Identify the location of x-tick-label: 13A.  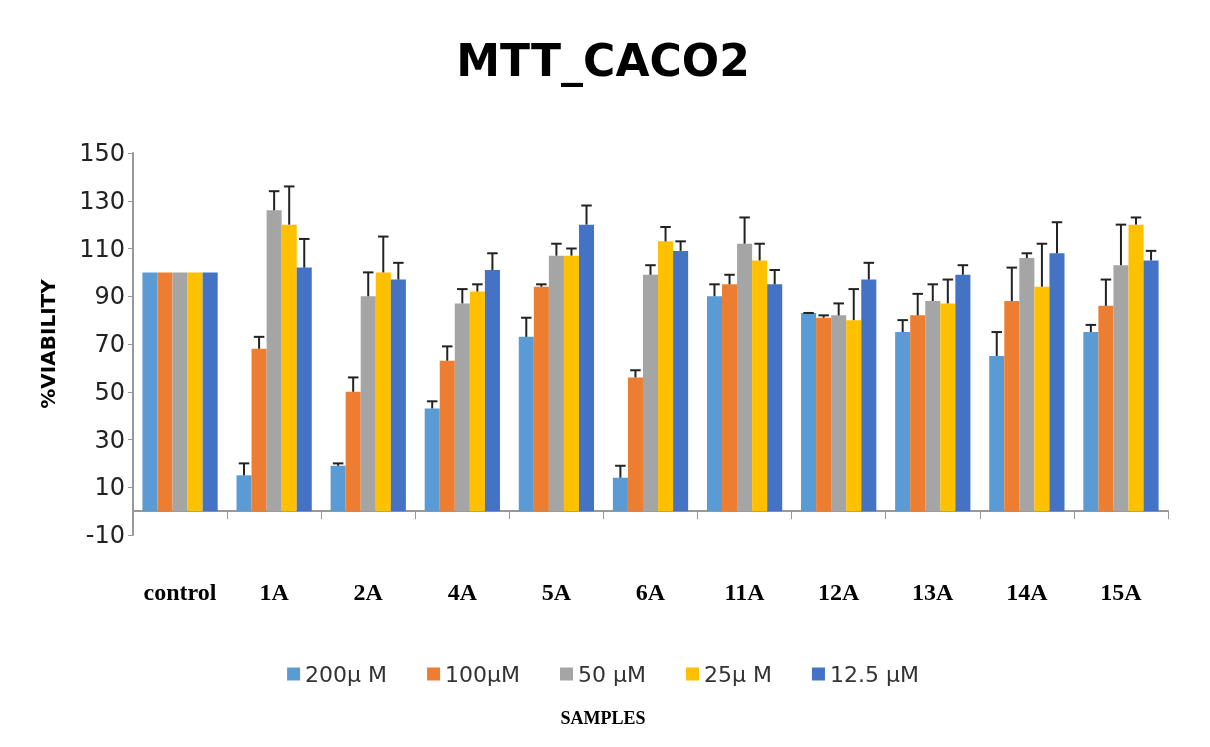
(933, 592).